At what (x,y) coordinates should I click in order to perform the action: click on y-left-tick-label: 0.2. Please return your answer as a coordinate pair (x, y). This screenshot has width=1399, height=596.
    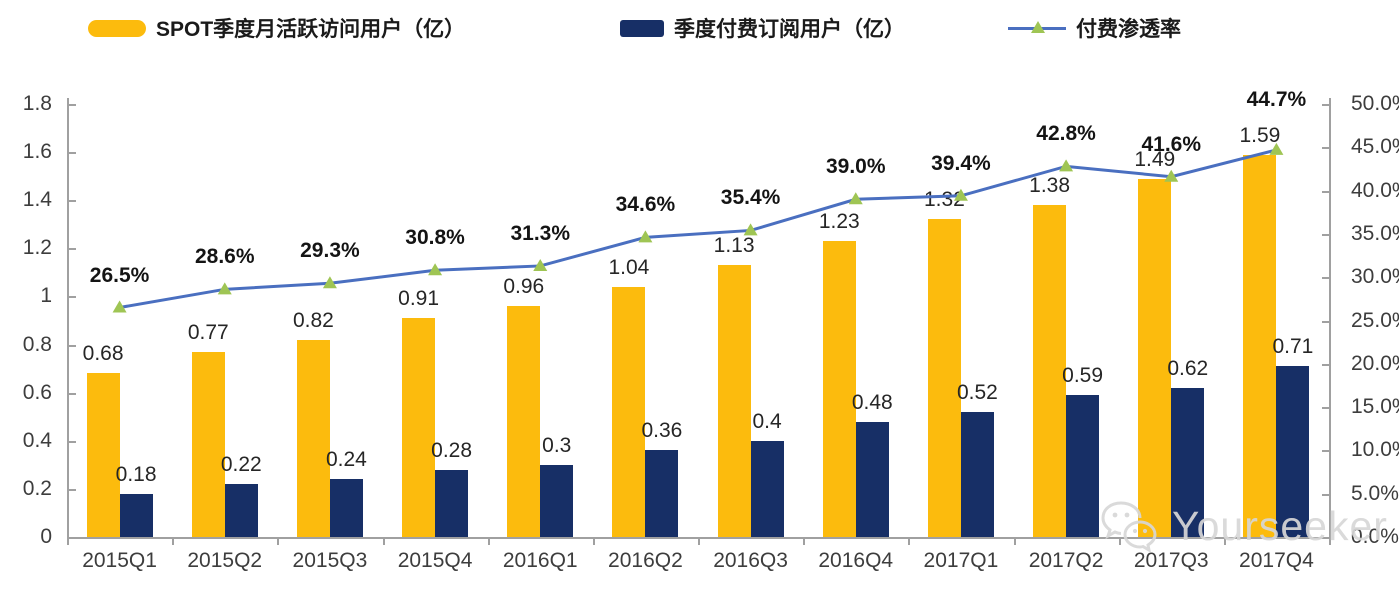
    Looking at the image, I should click on (37, 488).